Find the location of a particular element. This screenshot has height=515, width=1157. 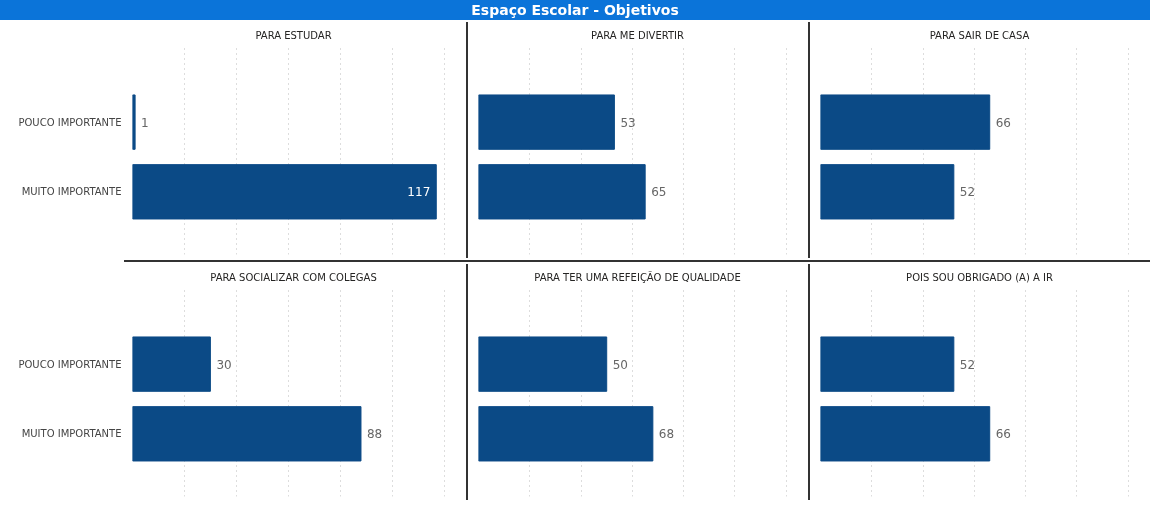

data-label: 53 is located at coordinates (628, 122).